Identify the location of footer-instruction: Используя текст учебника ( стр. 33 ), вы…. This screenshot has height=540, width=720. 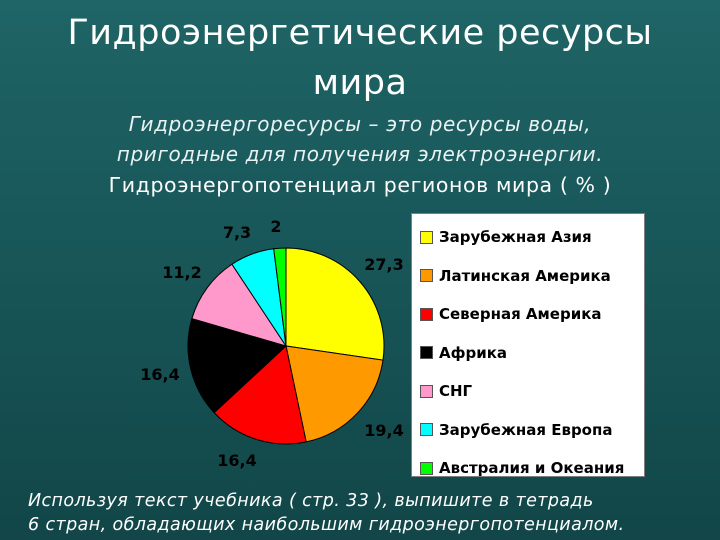
(373, 513).